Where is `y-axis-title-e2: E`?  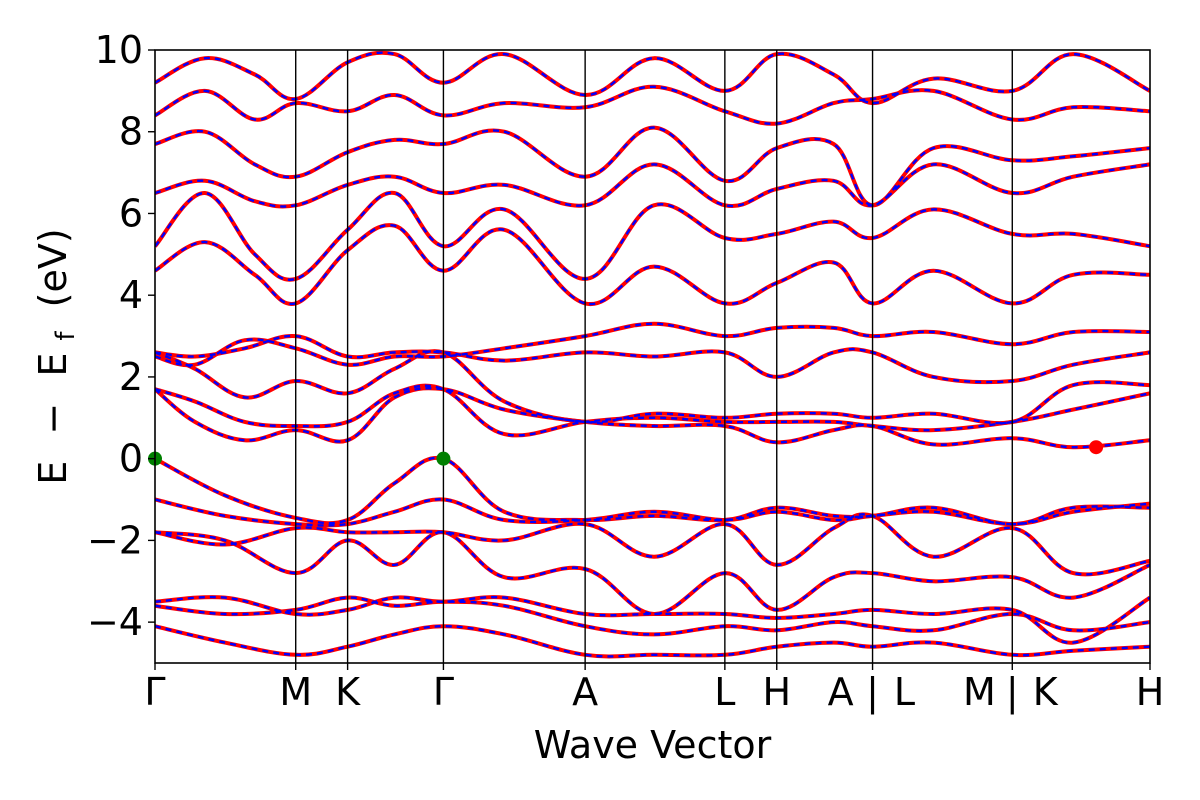
y-axis-title-e2: E is located at coordinates (53, 365).